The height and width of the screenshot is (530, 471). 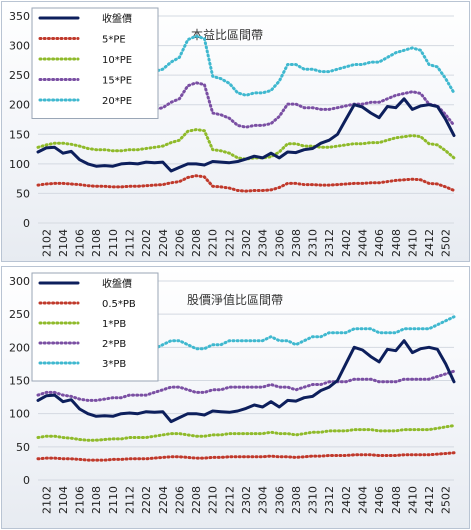 I want to click on chart-title: 股價淨值比區間帶, so click(x=235, y=299).